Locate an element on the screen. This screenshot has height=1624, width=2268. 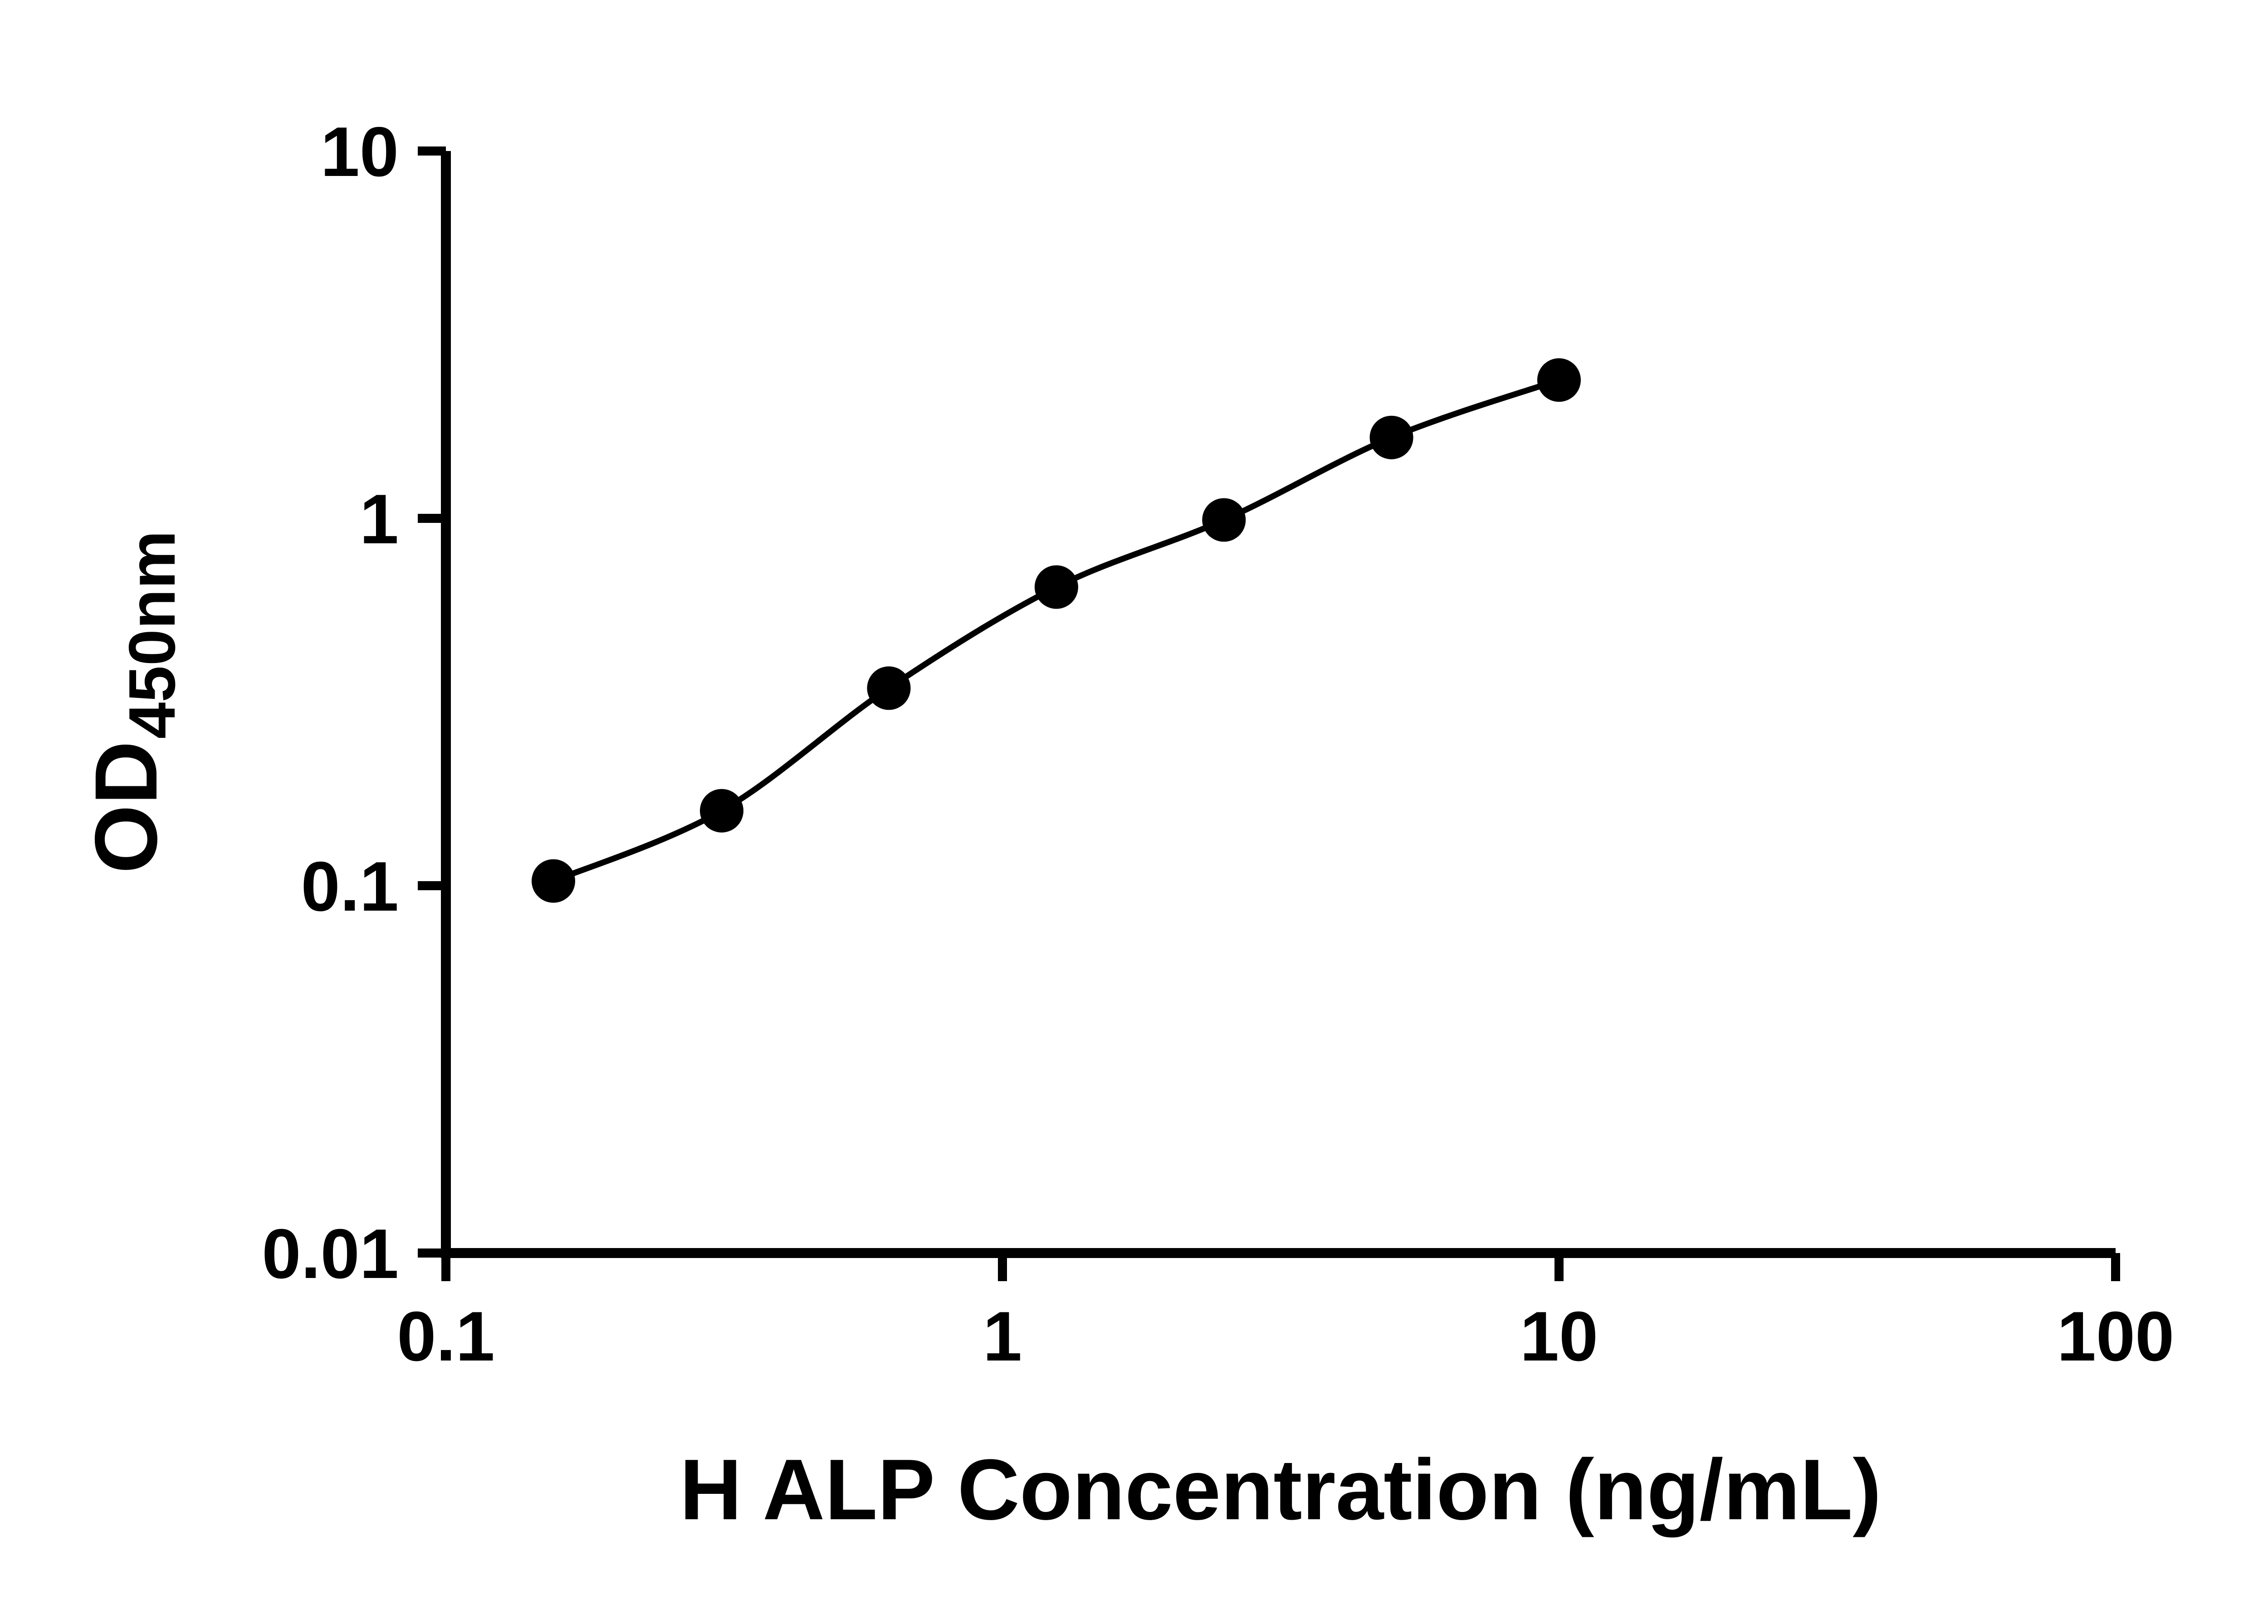
x-tick-label: 100 is located at coordinates (2116, 1336).